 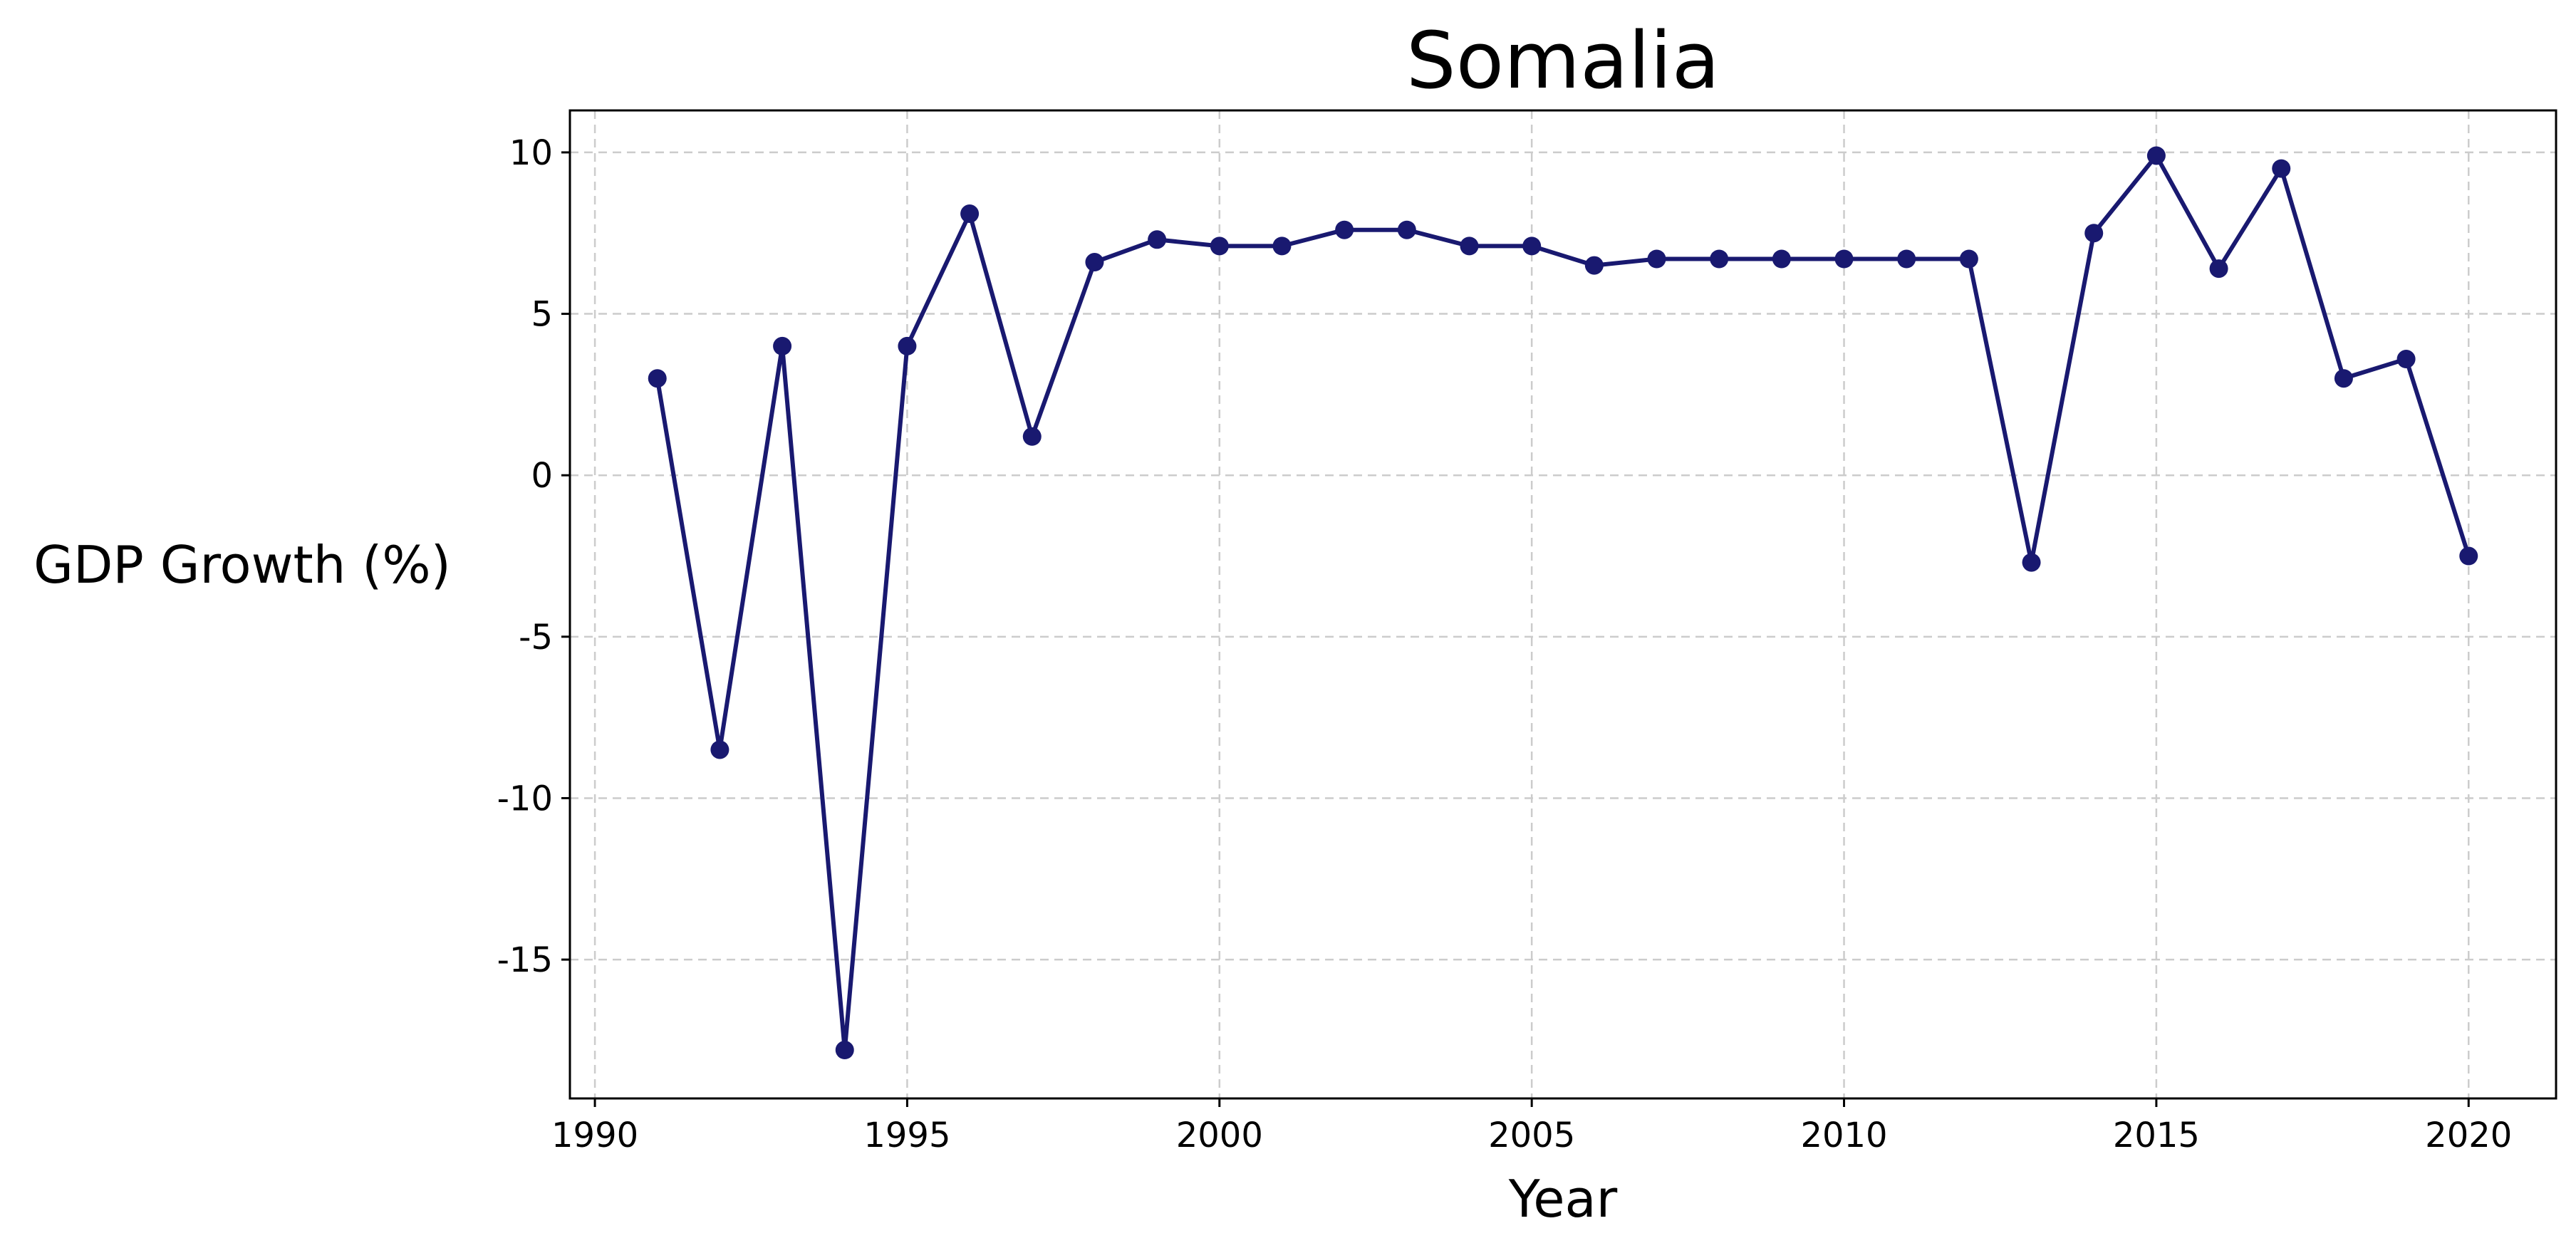 What do you see at coordinates (906, 1135) in the screenshot?
I see `x-tick-label: 1995` at bounding box center [906, 1135].